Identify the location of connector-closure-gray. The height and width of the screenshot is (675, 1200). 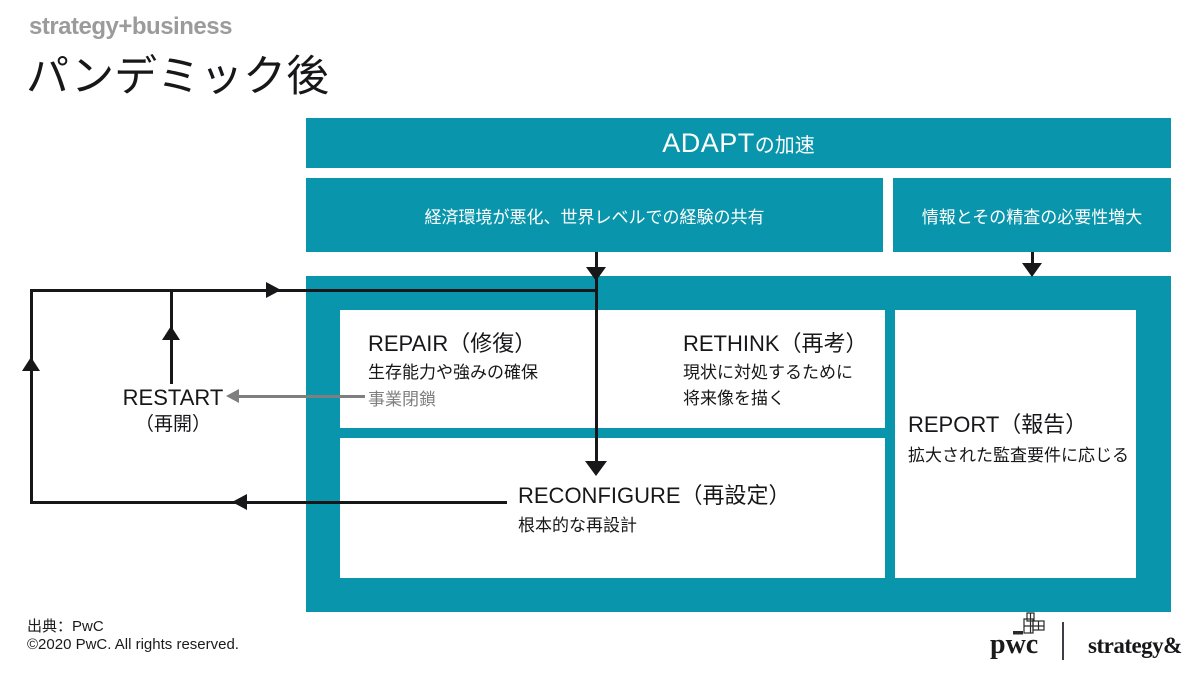
(297, 396).